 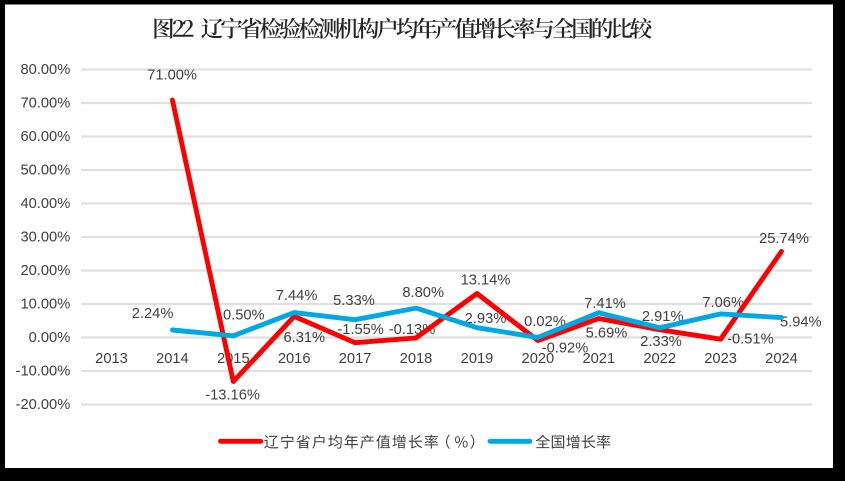 I want to click on svg-text: 2018, so click(x=416, y=359).